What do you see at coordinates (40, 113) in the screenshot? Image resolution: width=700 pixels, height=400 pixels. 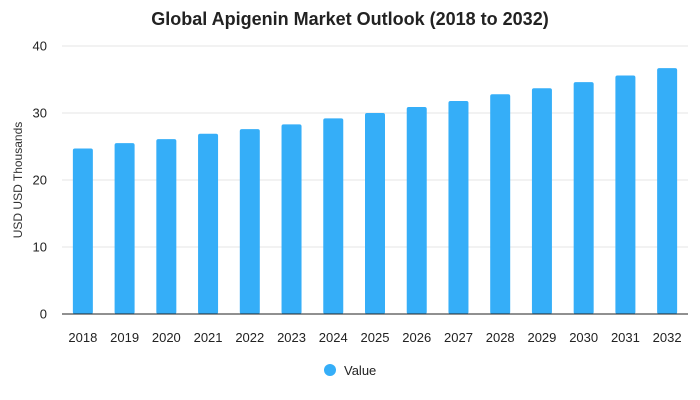 I see `y-tick-label: 30` at bounding box center [40, 113].